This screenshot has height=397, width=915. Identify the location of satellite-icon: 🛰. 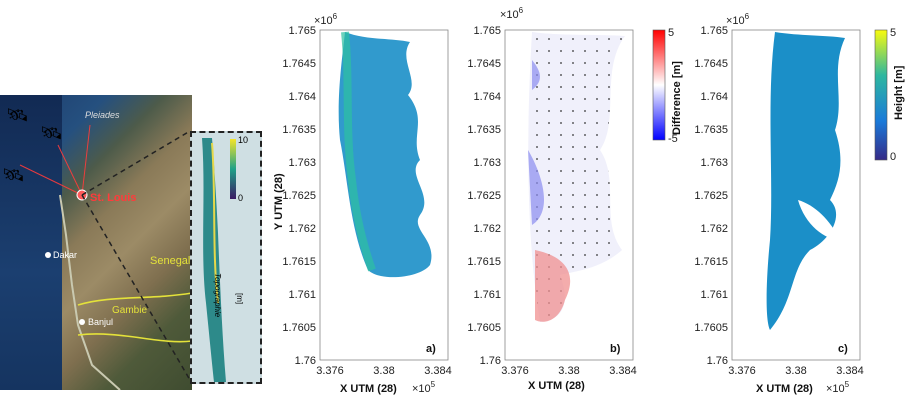
(17, 115).